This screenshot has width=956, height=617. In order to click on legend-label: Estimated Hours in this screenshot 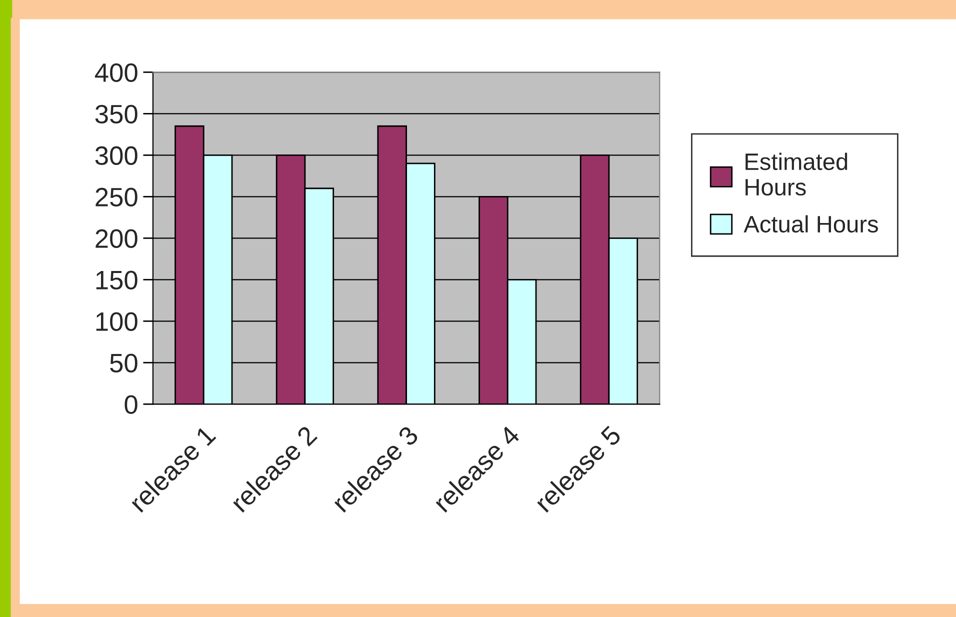, I will do `click(797, 174)`.